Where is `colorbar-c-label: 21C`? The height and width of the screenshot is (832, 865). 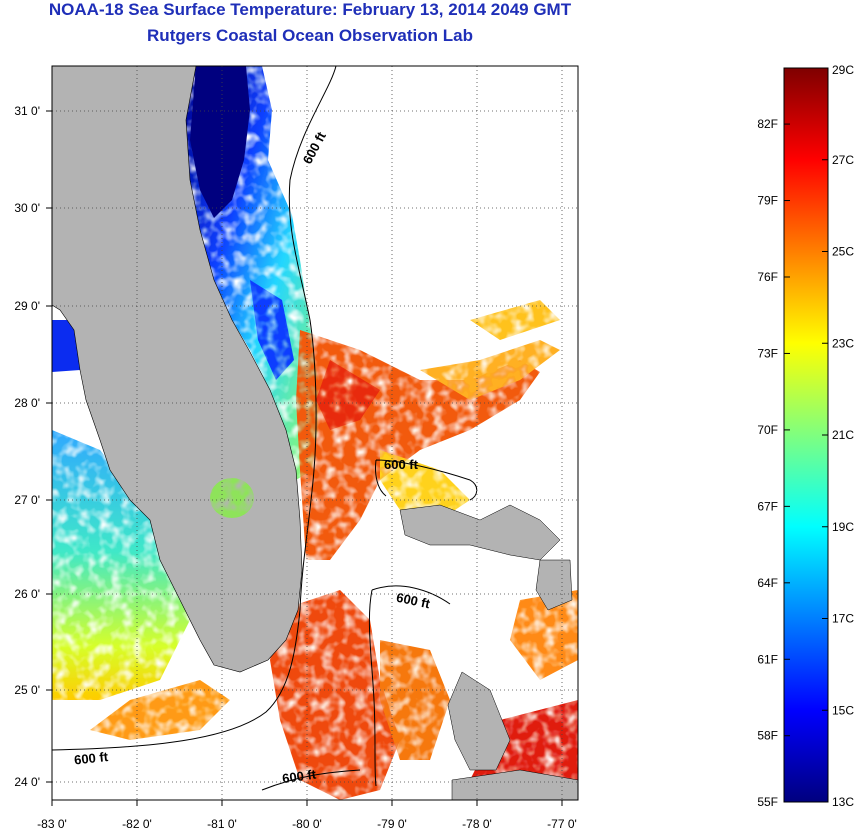
colorbar-c-label: 21C is located at coordinates (843, 435).